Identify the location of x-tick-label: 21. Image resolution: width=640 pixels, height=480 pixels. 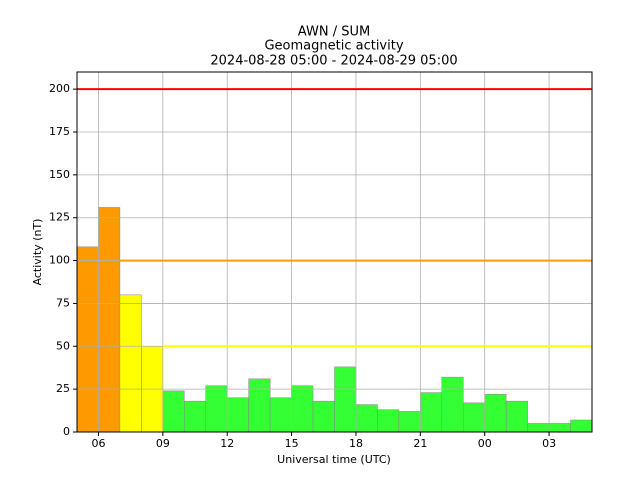
(420, 443).